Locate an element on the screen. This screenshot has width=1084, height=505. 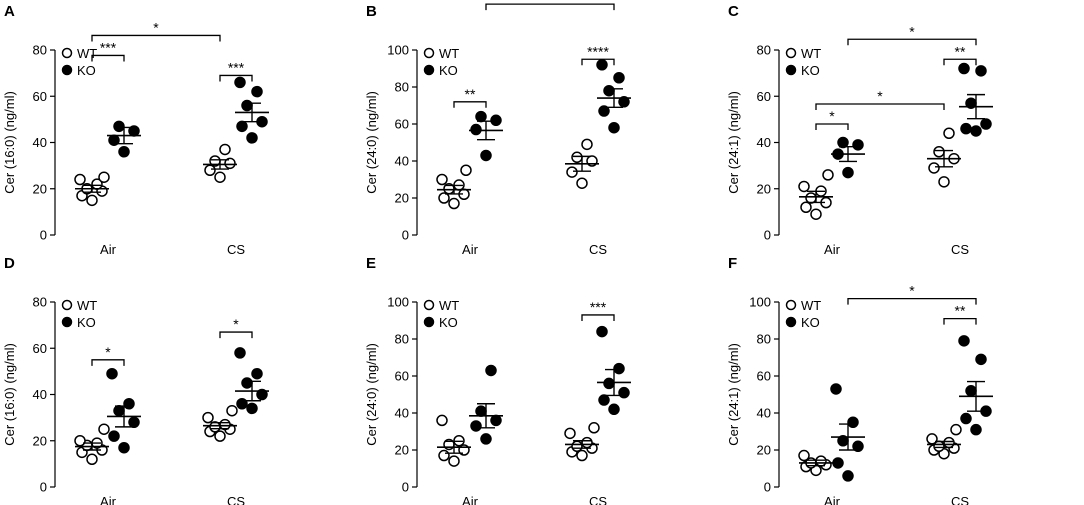
panel-label: D is located at coordinates (9, 263).